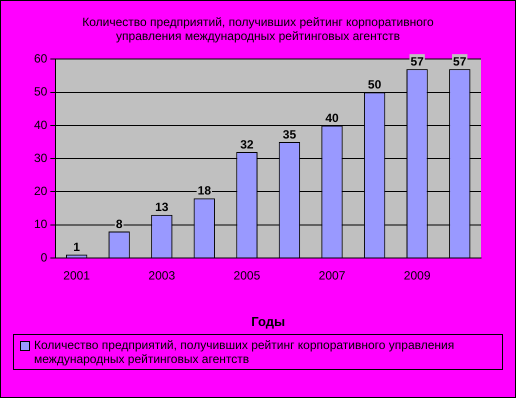 Image resolution: width=516 pixels, height=398 pixels. I want to click on y-tick-label: 50, so click(41, 91).